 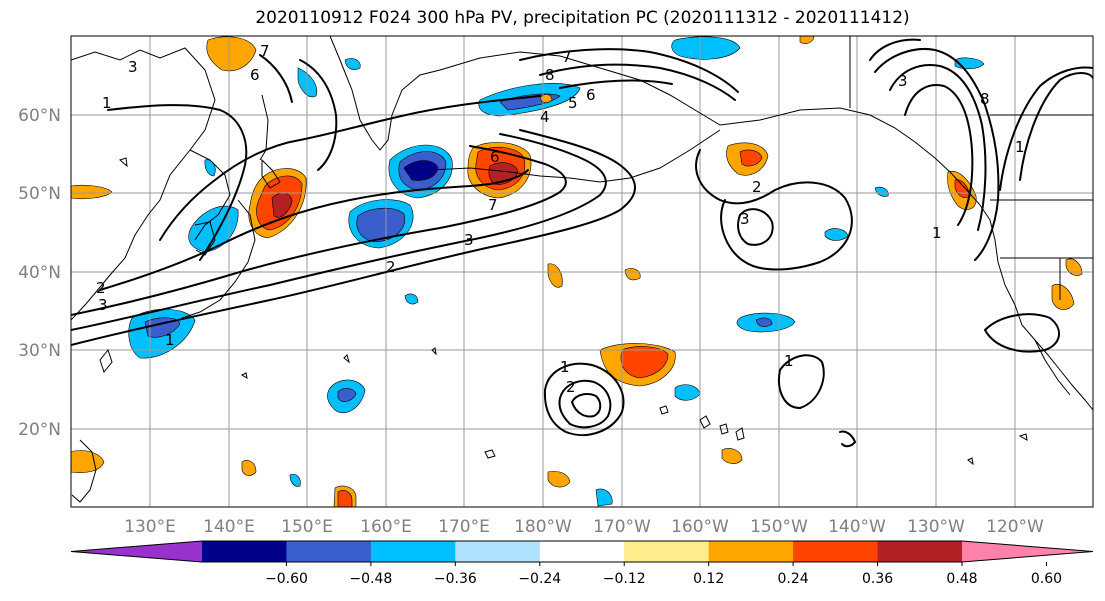 I want to click on colorbar-outline, so click(x=582, y=551).